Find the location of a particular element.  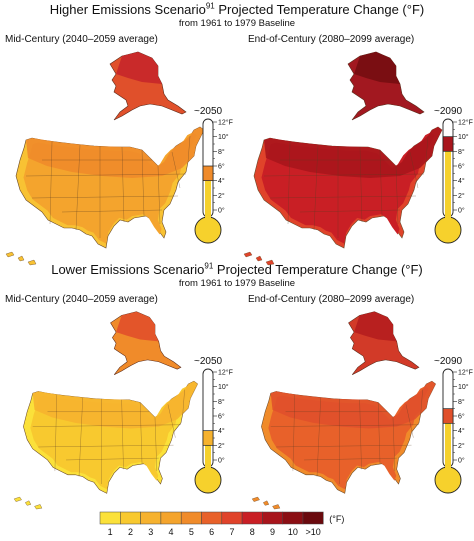

panel-label-lower-mid: Mid-Century (2040–2059 average) is located at coordinates (81, 299).